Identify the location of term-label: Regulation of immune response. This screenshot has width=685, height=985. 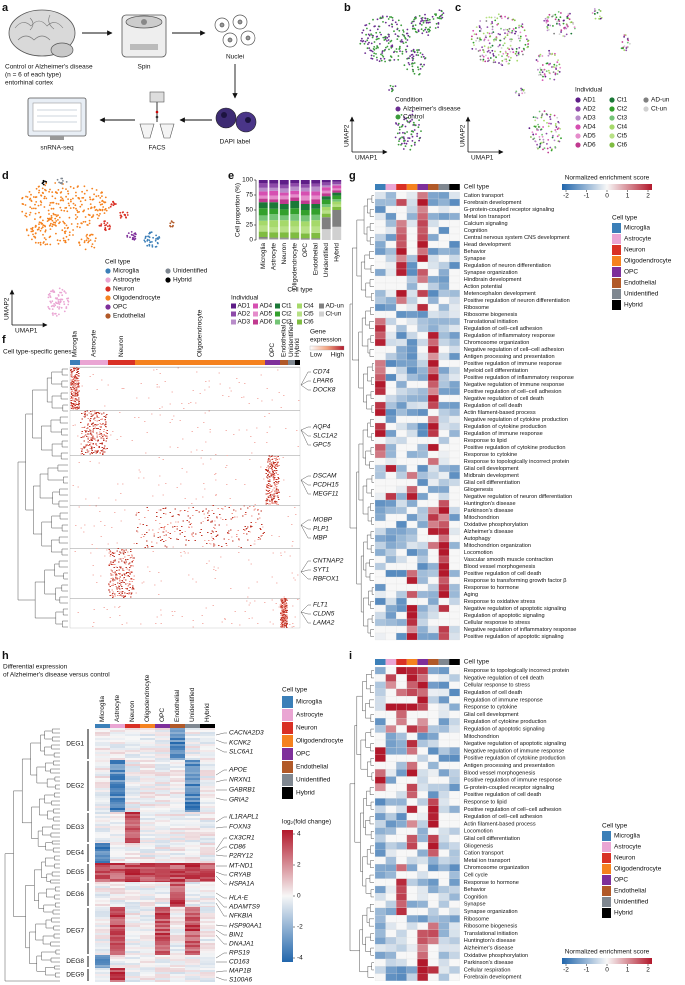
(503, 434).